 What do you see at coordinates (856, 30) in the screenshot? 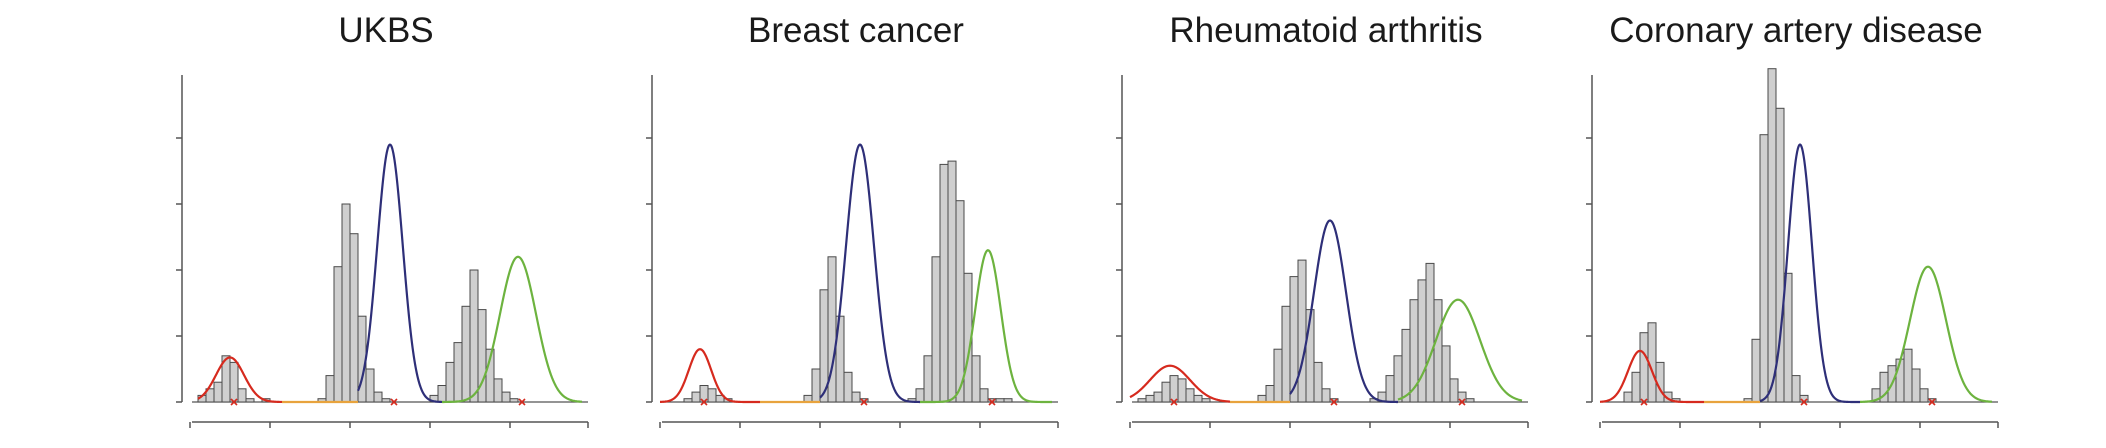
I see `panel-title: Breast cancer` at bounding box center [856, 30].